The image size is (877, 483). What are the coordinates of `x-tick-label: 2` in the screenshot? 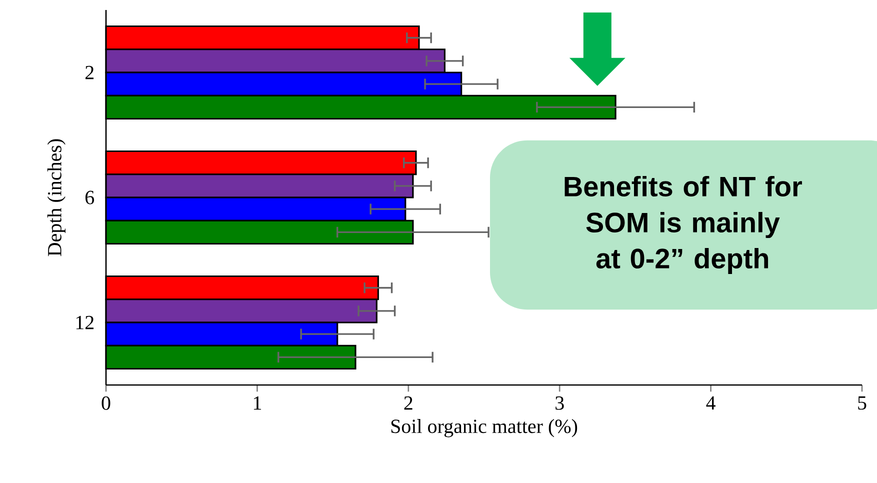 It's located at (408, 403).